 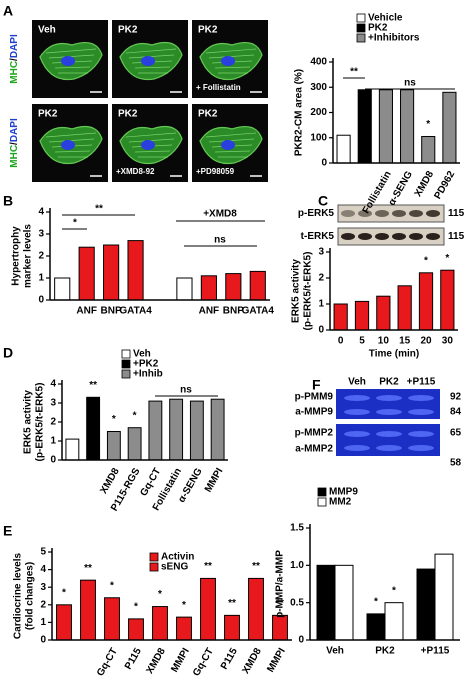 I want to click on y-tick-label: 1, so click(x=41, y=278).